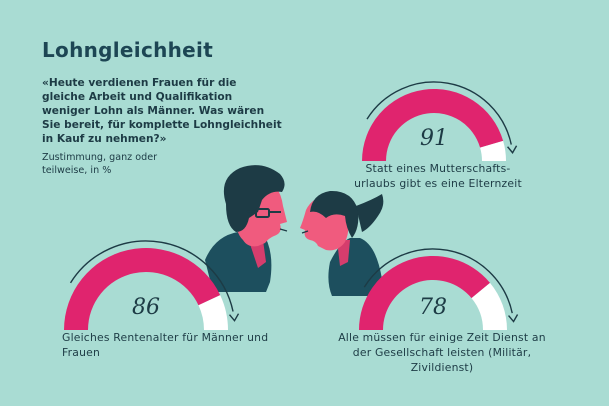 The width and height of the screenshot is (609, 406). I want to click on man-head-illustration, so click(246, 228).